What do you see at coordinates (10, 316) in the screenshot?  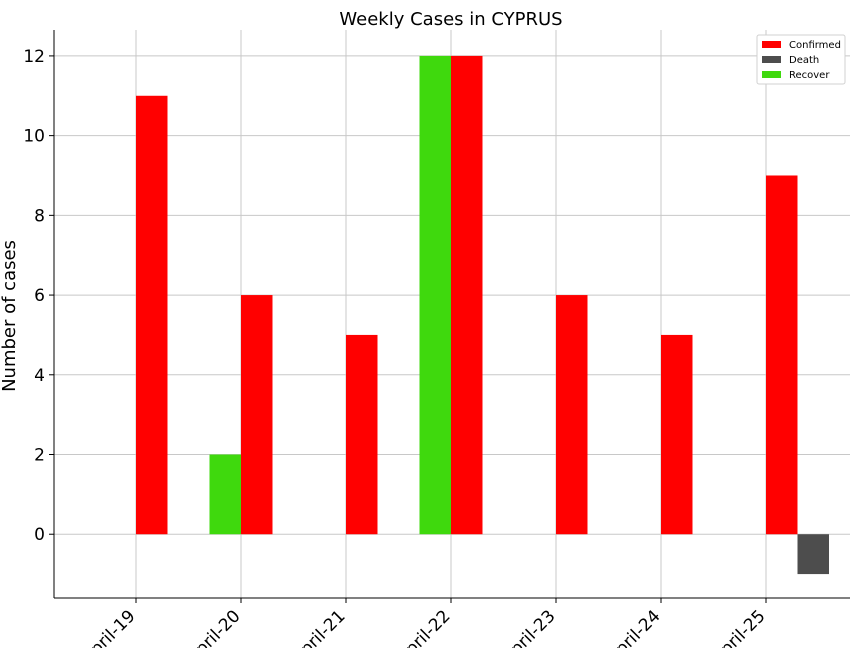 I see `y-axis-label: Number of cases` at bounding box center [10, 316].